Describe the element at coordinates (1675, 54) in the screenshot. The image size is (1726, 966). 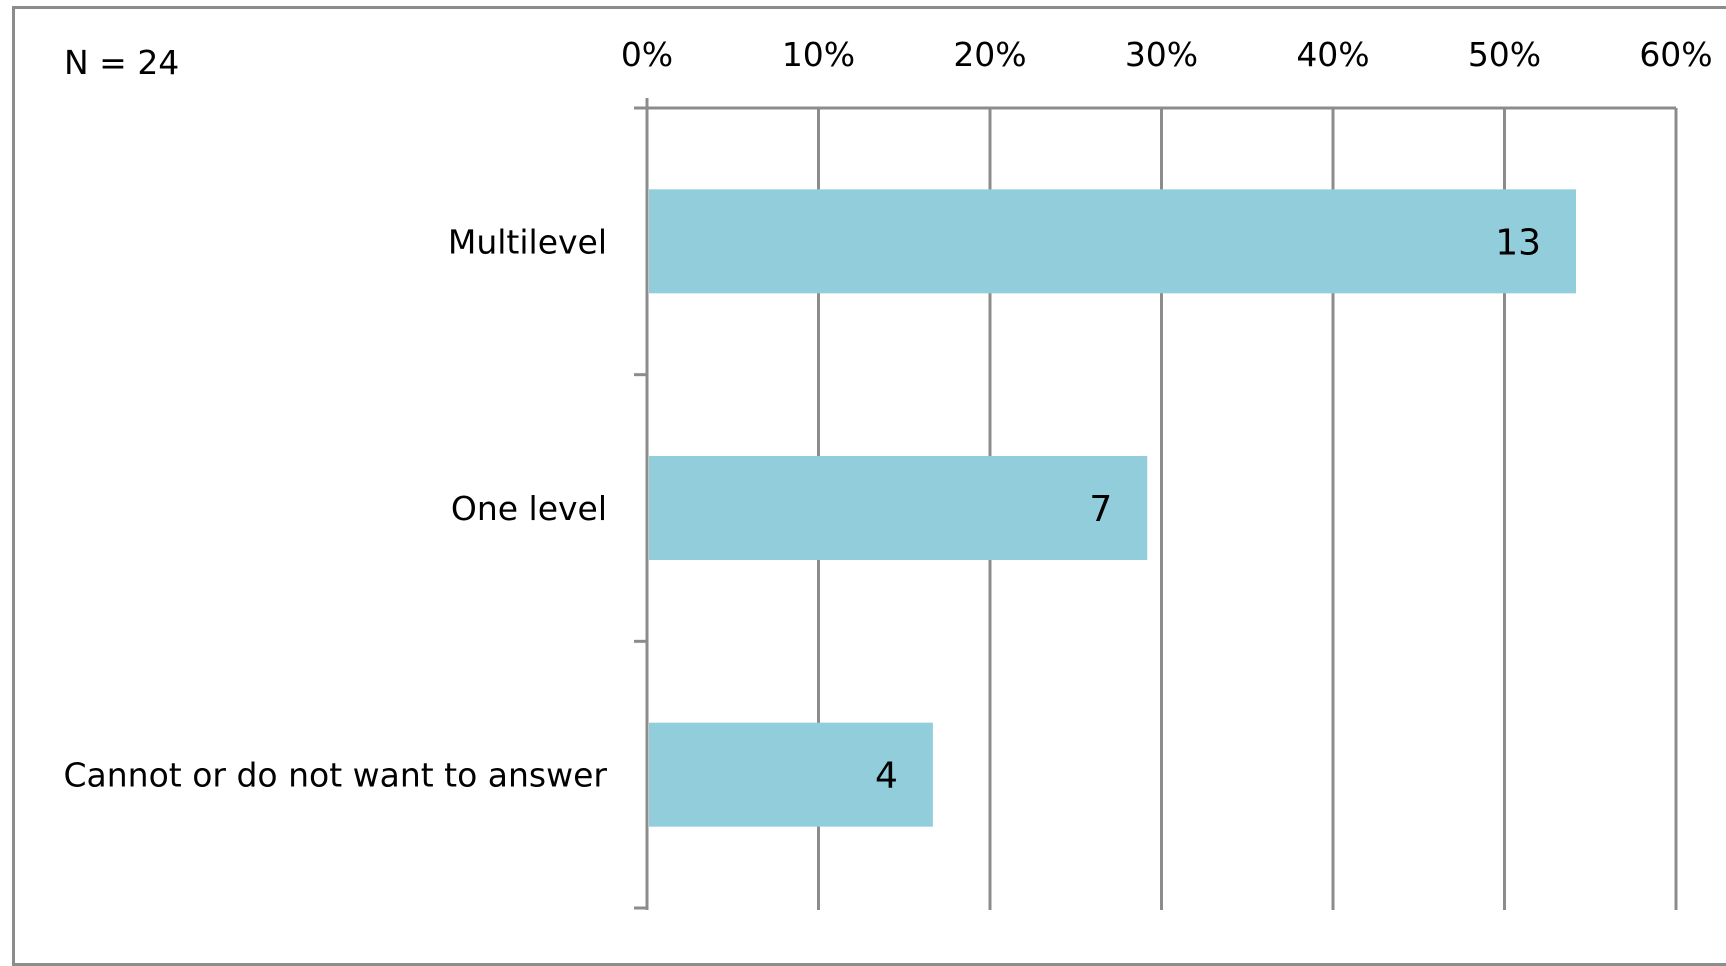
I see `x-tick-label: 60%` at that location.